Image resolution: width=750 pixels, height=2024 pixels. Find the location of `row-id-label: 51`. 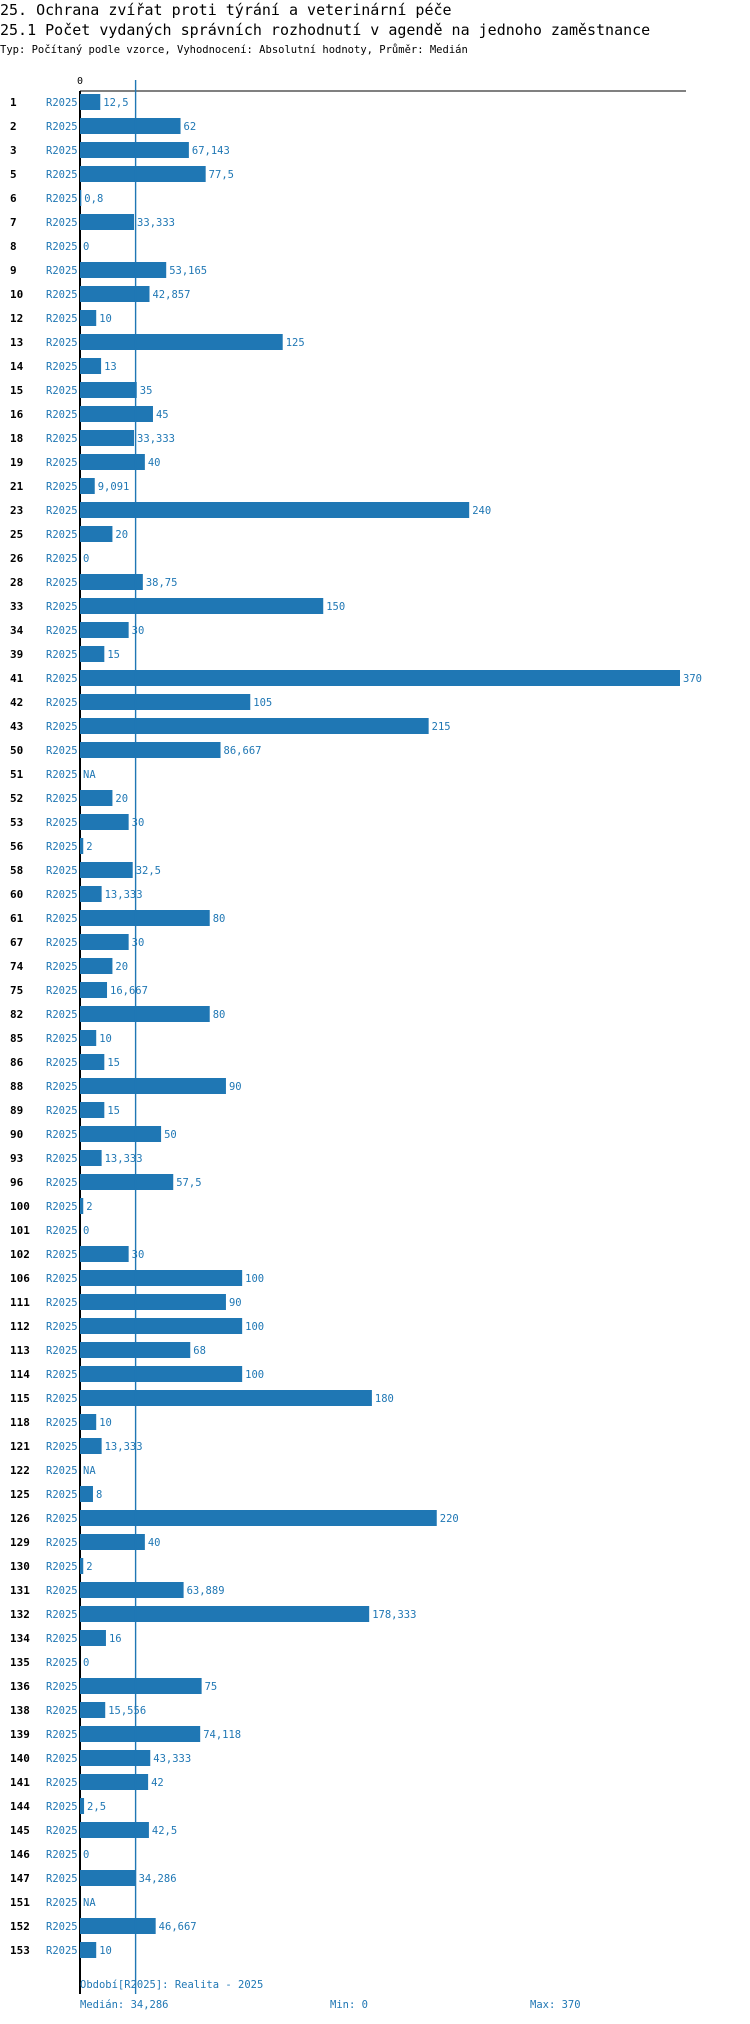

row-id-label: 51 is located at coordinates (17, 774).